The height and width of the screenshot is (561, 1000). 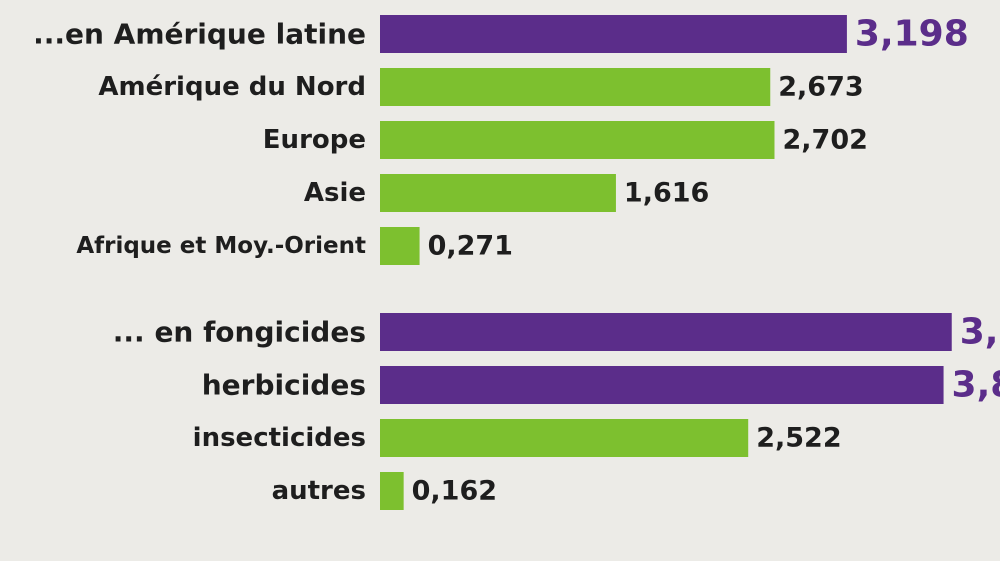 I want to click on value-label: 3,860, so click(x=976, y=385).